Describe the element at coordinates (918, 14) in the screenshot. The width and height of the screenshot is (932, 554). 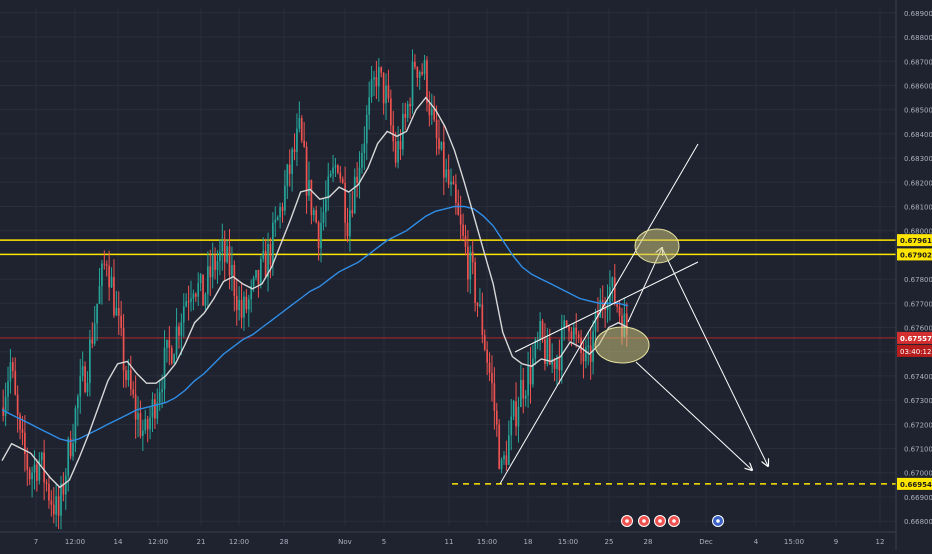
I see `y-tick-label: 0.68900` at that location.